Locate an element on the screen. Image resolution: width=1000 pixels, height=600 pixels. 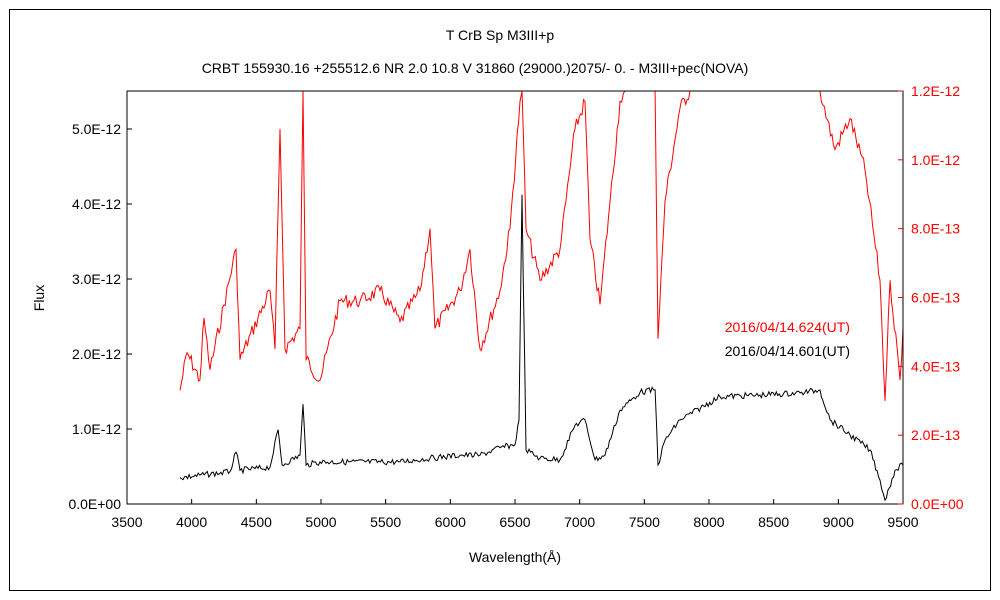
y-left-tick-label: 2.0E-12 is located at coordinates (96, 354).